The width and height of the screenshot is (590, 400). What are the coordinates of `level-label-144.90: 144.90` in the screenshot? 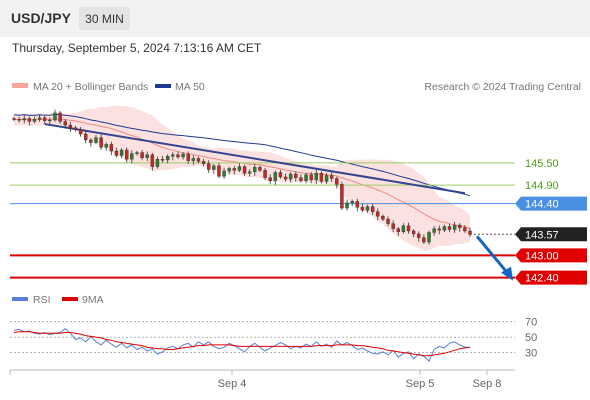 It's located at (542, 186).